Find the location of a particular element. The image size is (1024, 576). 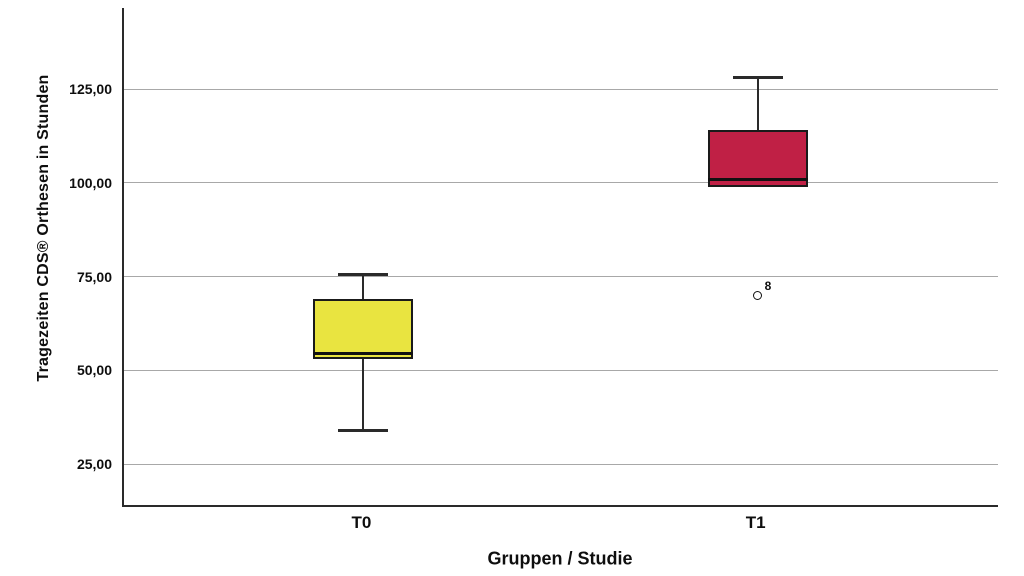

lower-whisker-t0 is located at coordinates (363, 395).